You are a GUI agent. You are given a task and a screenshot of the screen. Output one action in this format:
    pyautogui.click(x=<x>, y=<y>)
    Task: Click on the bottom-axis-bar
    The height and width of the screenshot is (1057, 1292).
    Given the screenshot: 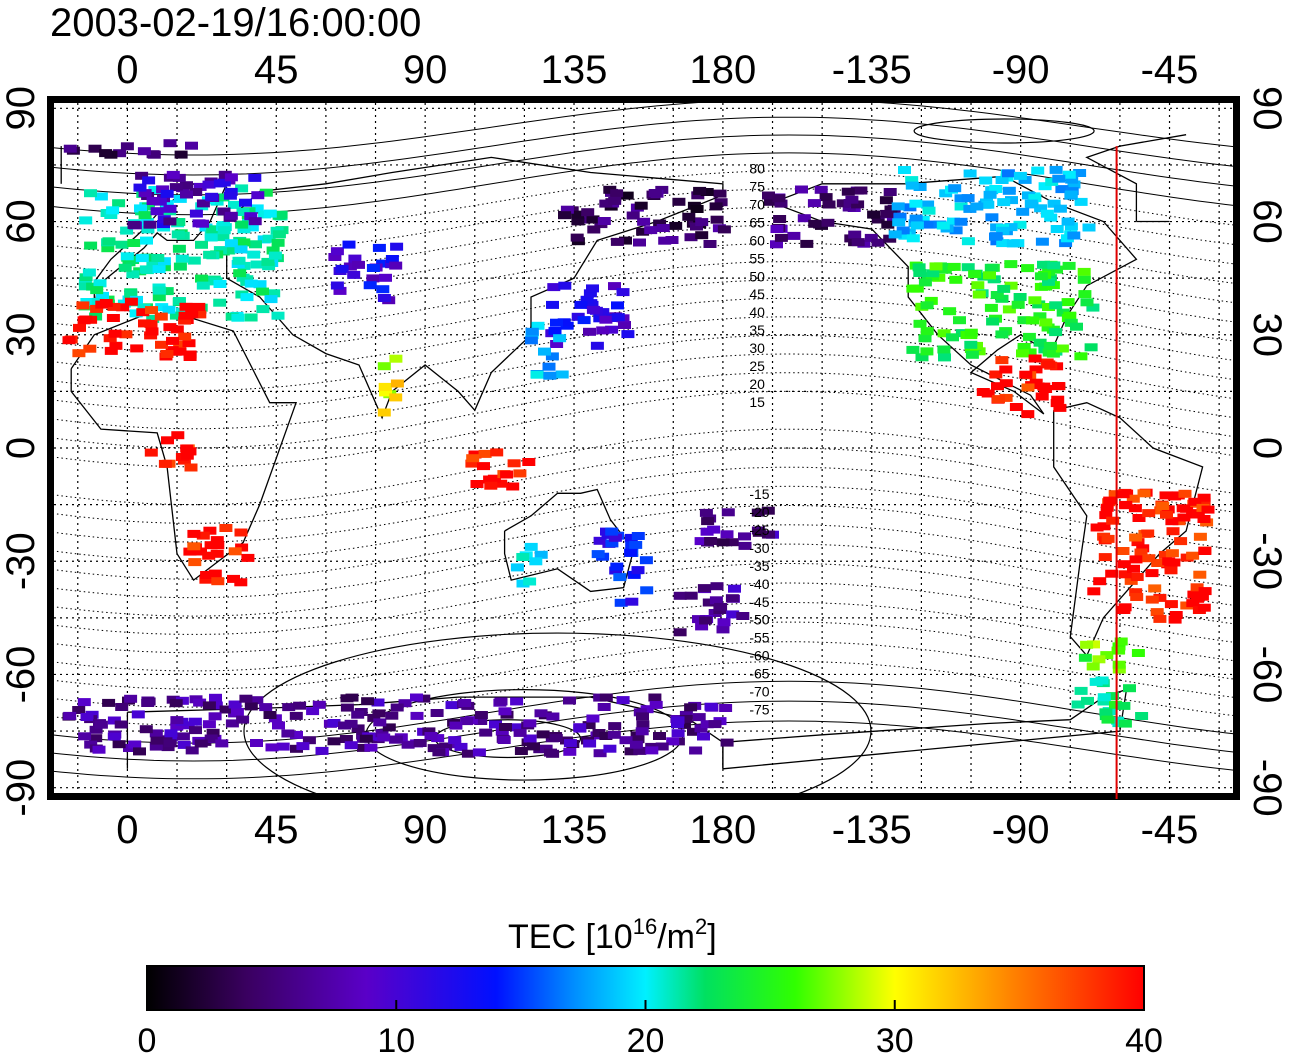 What is the action you would take?
    pyautogui.click(x=643, y=796)
    